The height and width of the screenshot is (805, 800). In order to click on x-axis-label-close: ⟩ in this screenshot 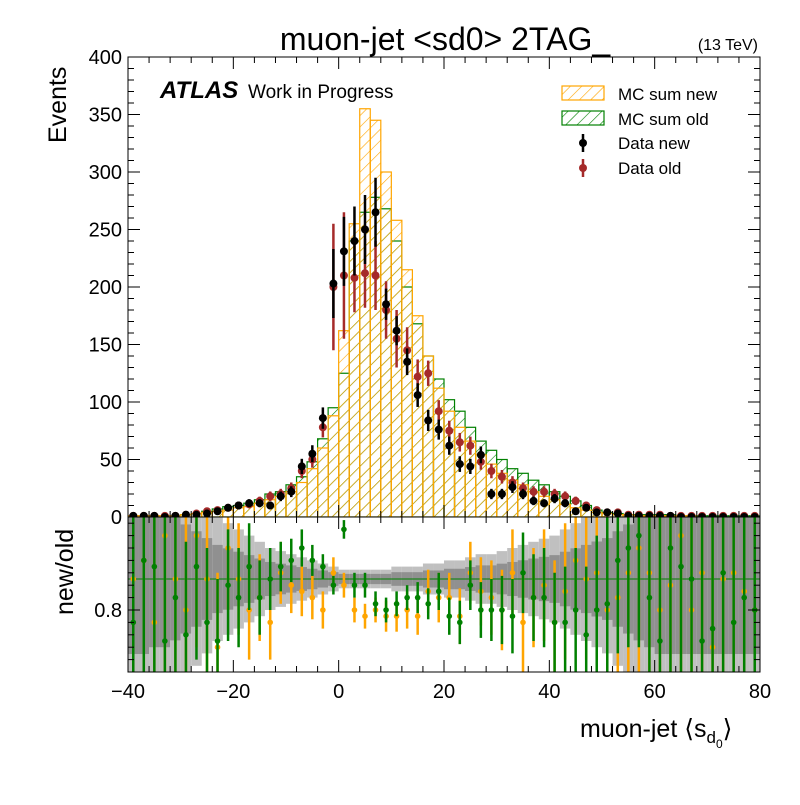, I will do `click(728, 729)`.